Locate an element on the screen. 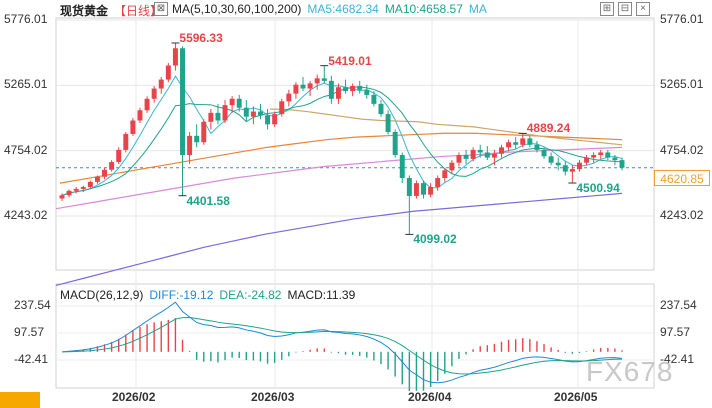 The height and width of the screenshot is (408, 712). ma30-line is located at coordinates (446, 127).